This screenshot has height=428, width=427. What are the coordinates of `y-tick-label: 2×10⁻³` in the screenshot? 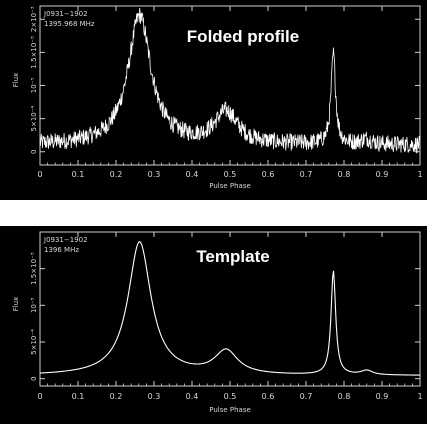 It's located at (34, 19).